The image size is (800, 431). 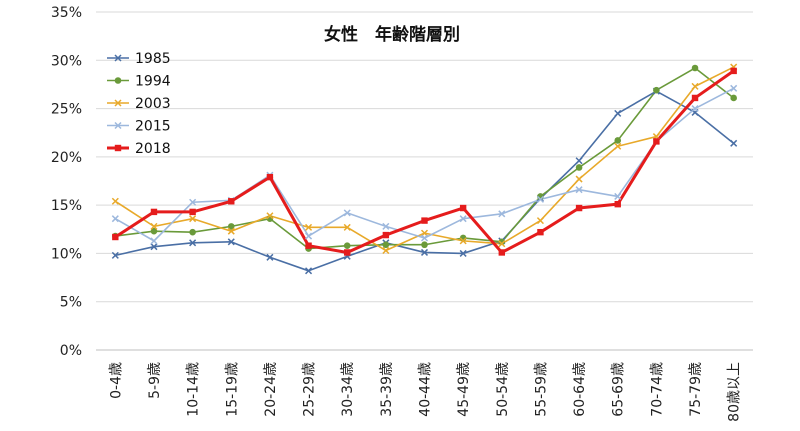 I want to click on y-tick-label: 10%, so click(x=66, y=254).